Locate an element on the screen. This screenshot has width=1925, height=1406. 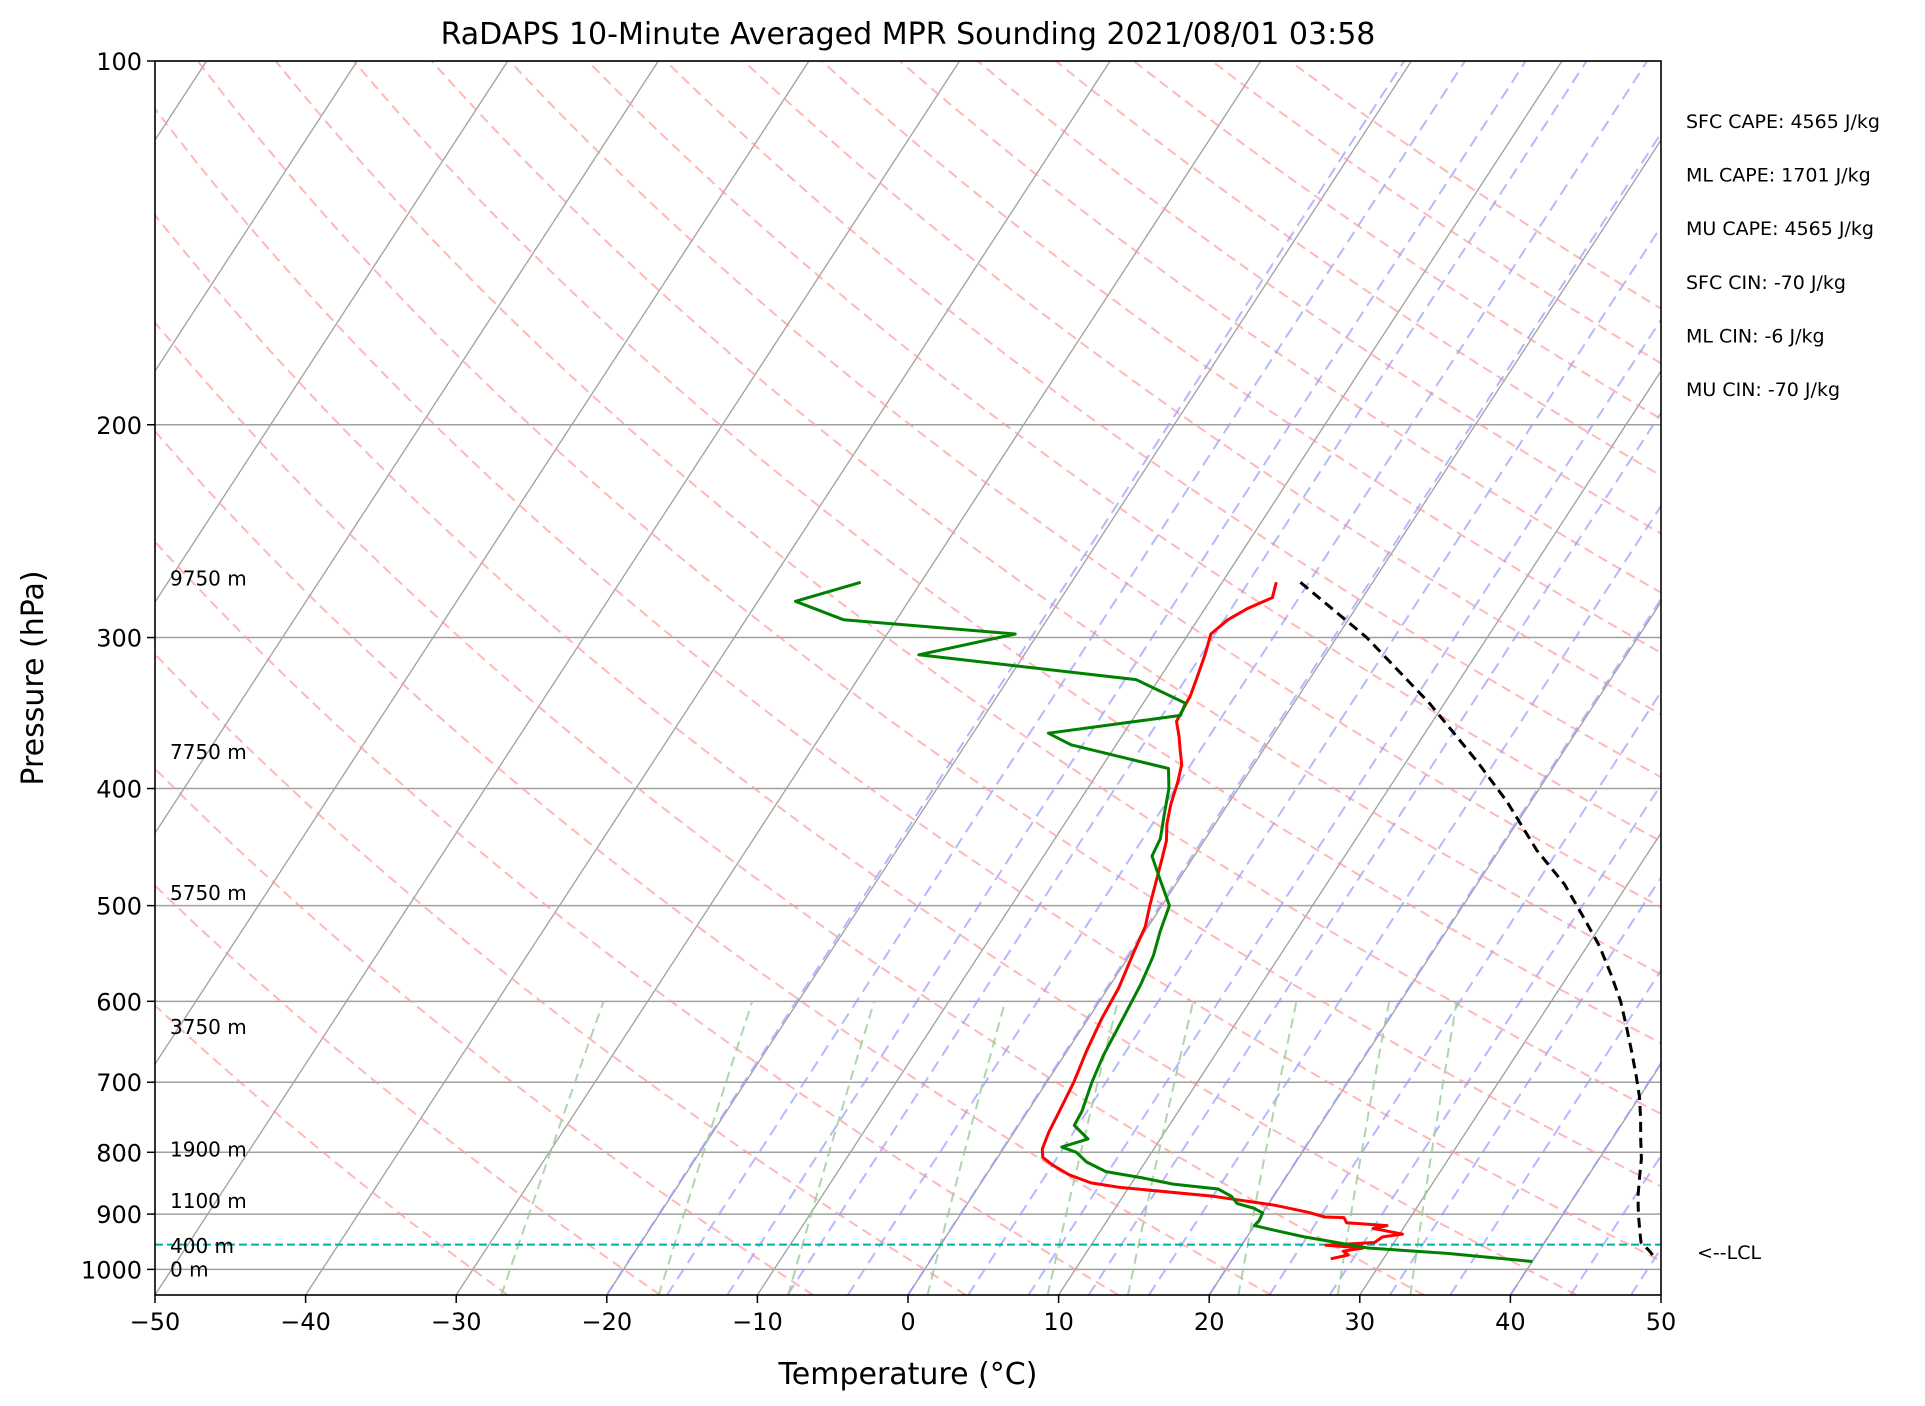
stats-line: MU CIN: -70 J/kg is located at coordinates (1763, 390).